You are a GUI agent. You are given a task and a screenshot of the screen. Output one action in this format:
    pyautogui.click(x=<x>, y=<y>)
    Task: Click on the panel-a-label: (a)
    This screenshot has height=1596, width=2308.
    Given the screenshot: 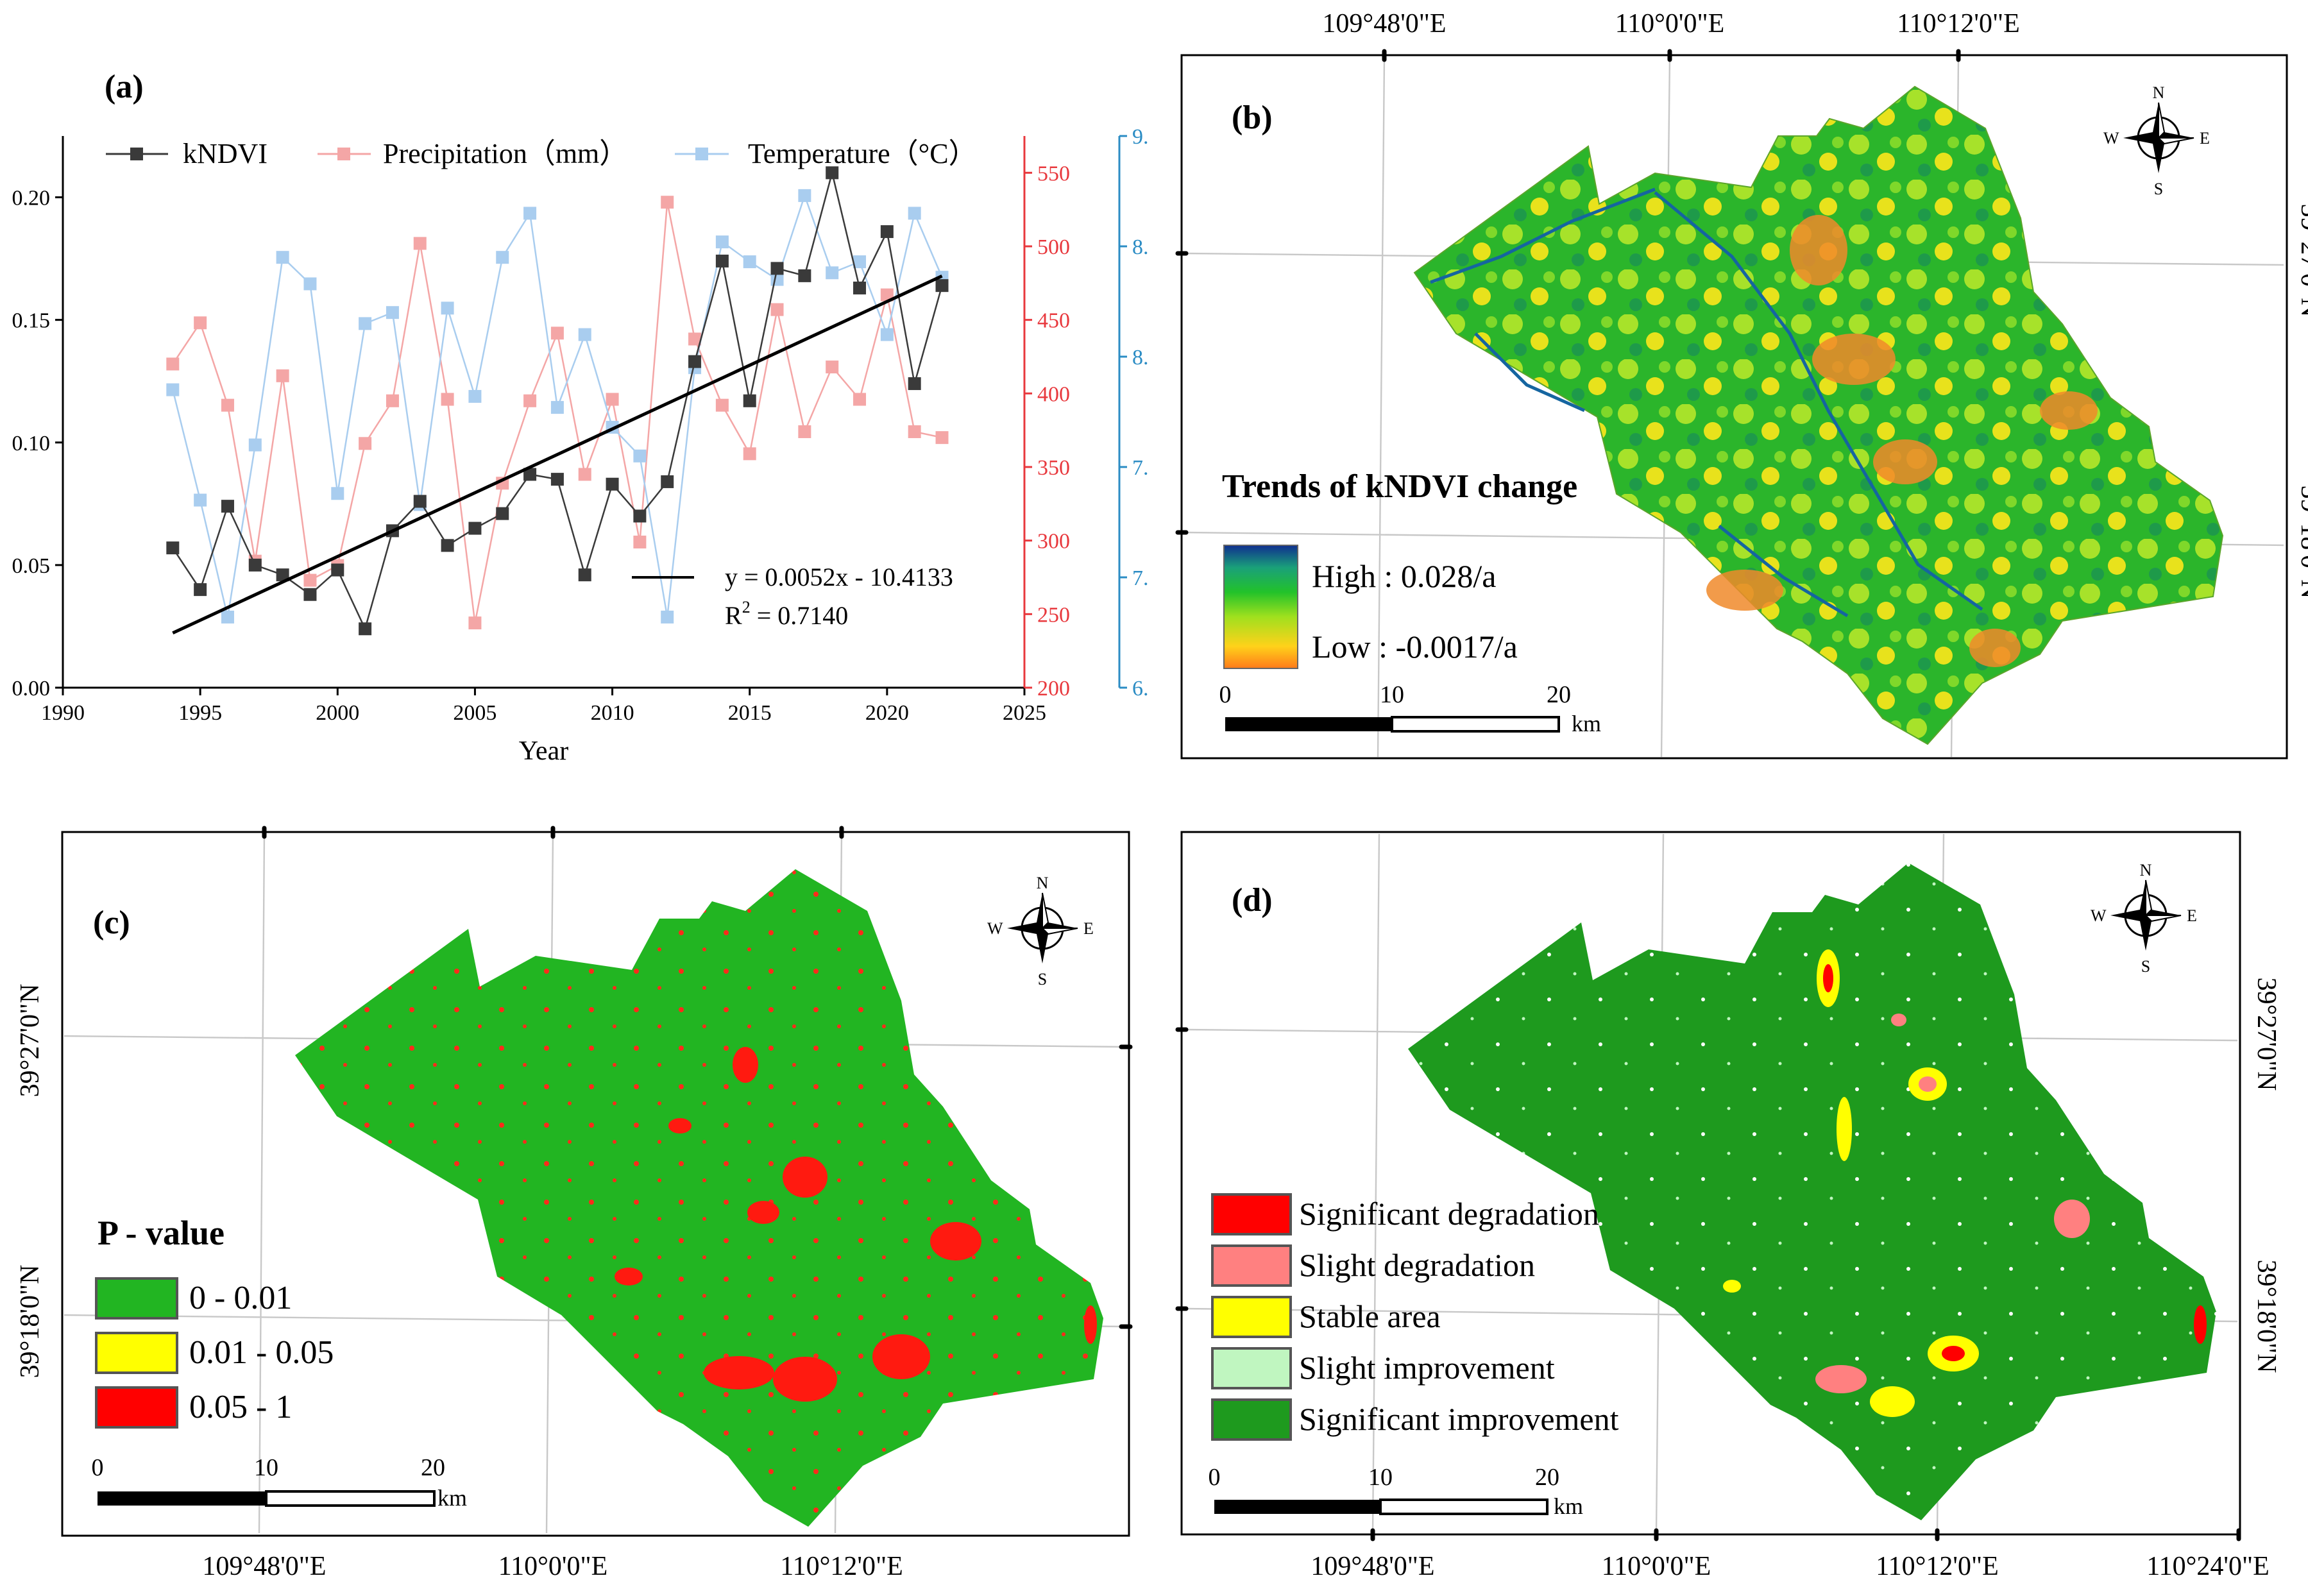 What is the action you would take?
    pyautogui.click(x=124, y=87)
    